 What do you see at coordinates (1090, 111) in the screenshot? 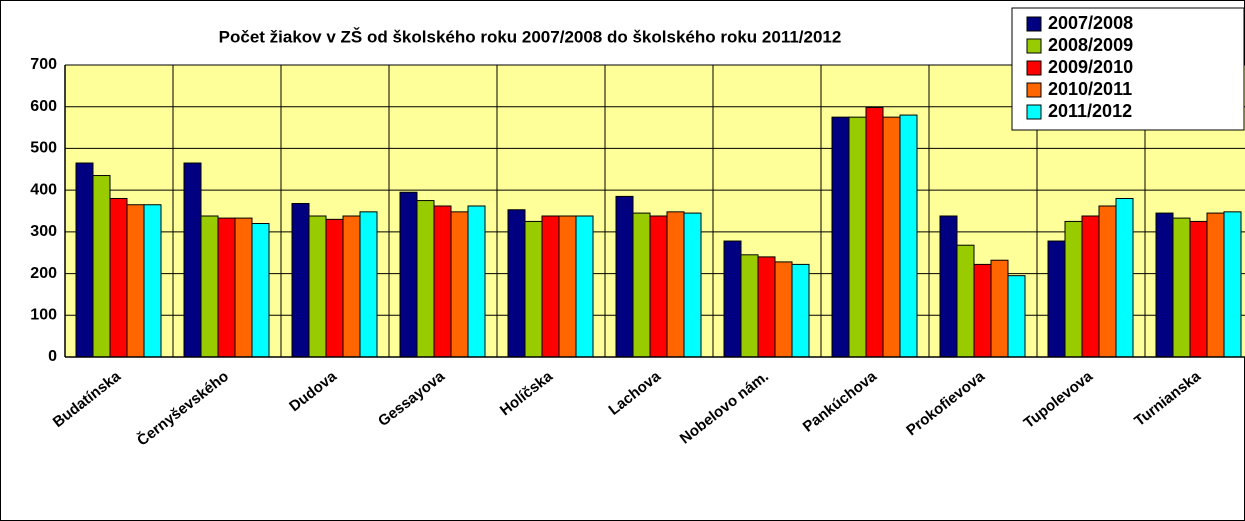
I see `legend-label: 2011/2012` at bounding box center [1090, 111].